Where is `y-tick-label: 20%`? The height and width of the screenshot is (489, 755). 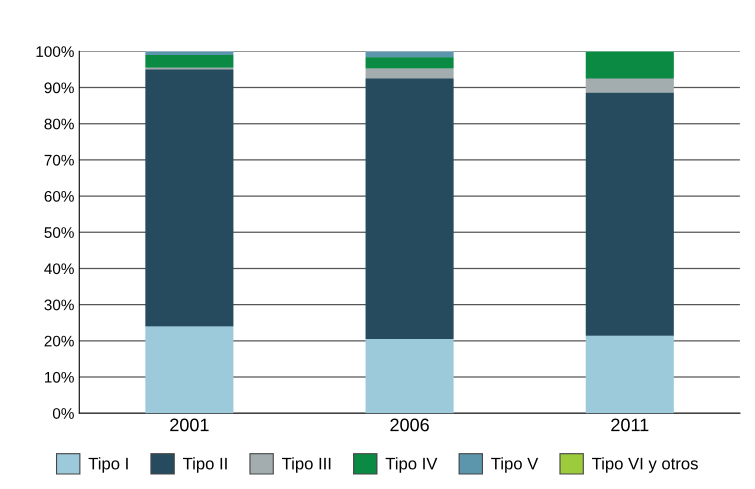
y-tick-label: 20% is located at coordinates (59, 341).